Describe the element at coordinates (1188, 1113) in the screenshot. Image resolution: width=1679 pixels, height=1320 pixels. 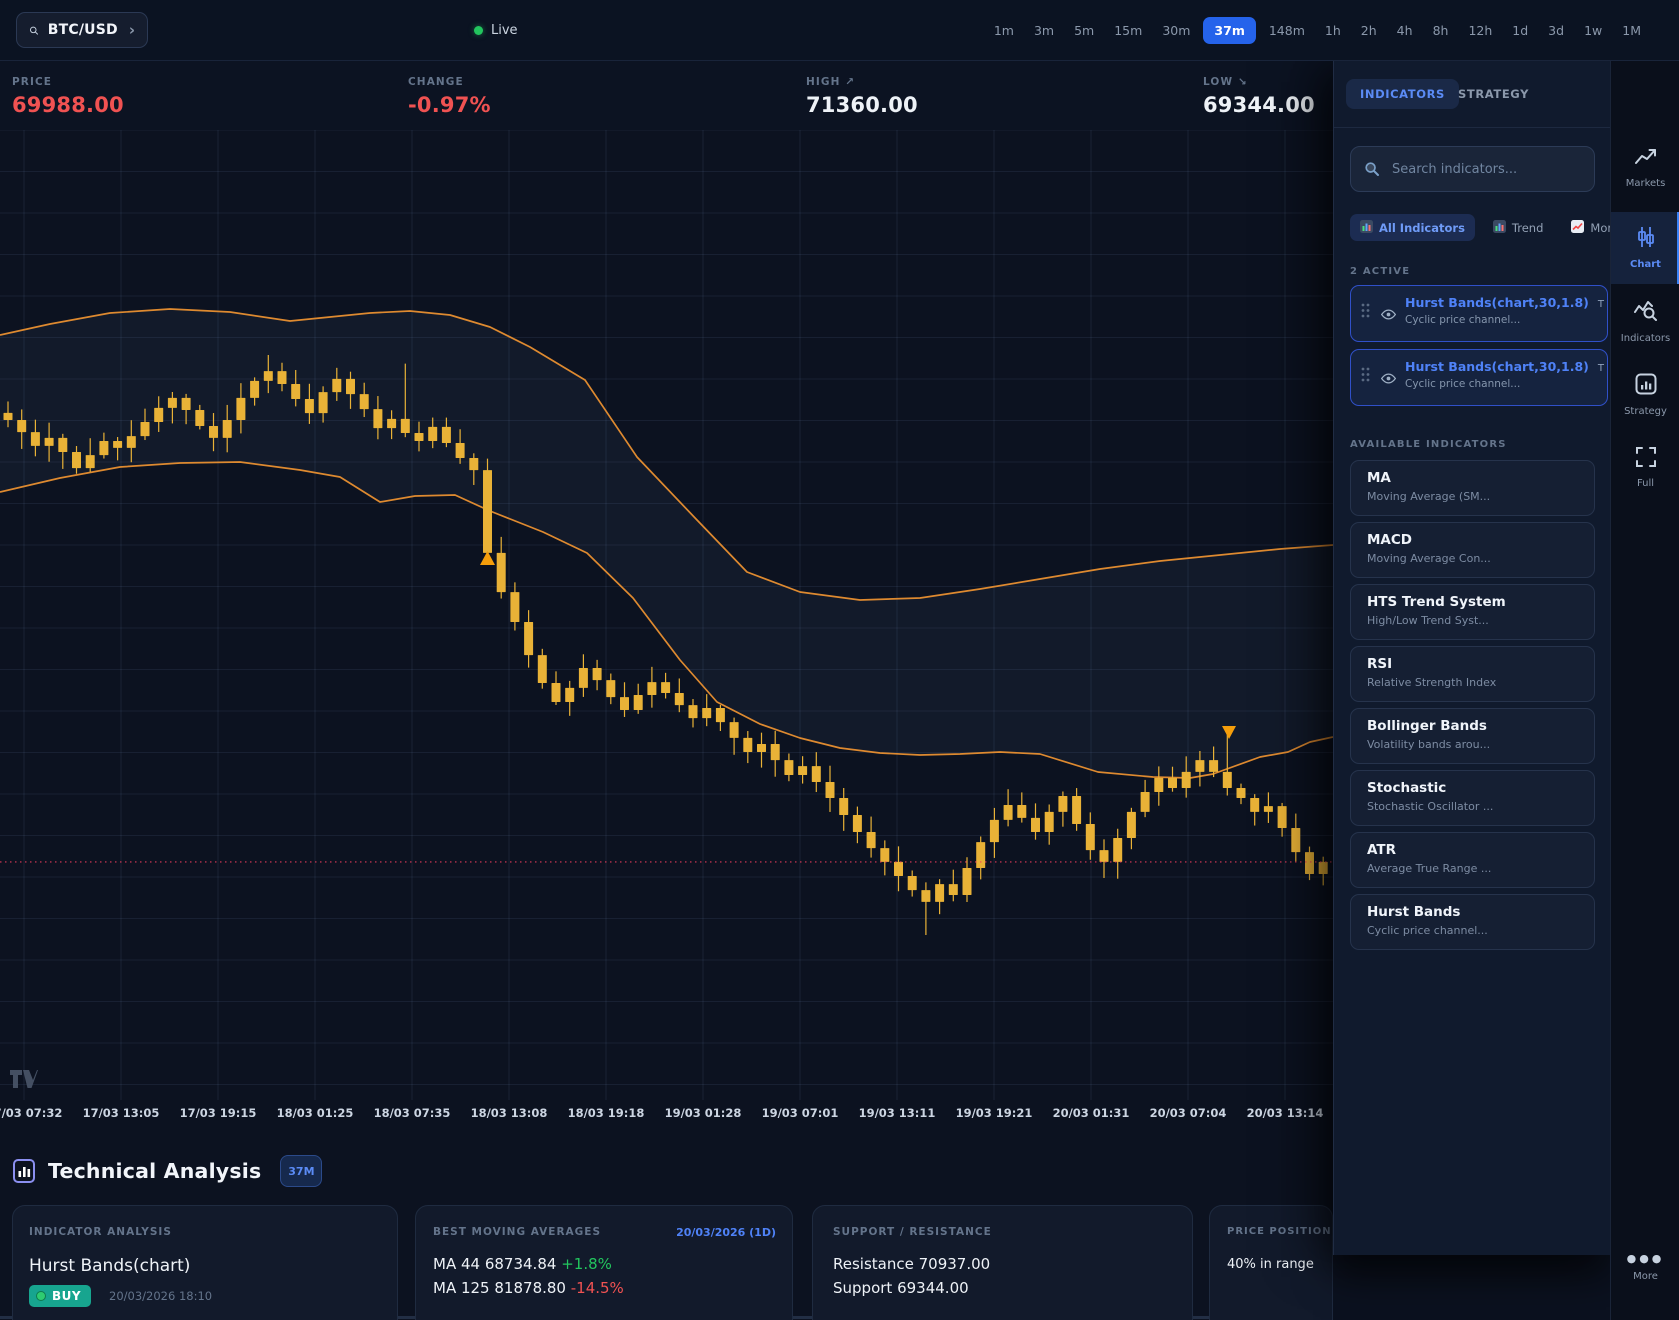
I see `x-axis-label: 20/03 07:04` at that location.